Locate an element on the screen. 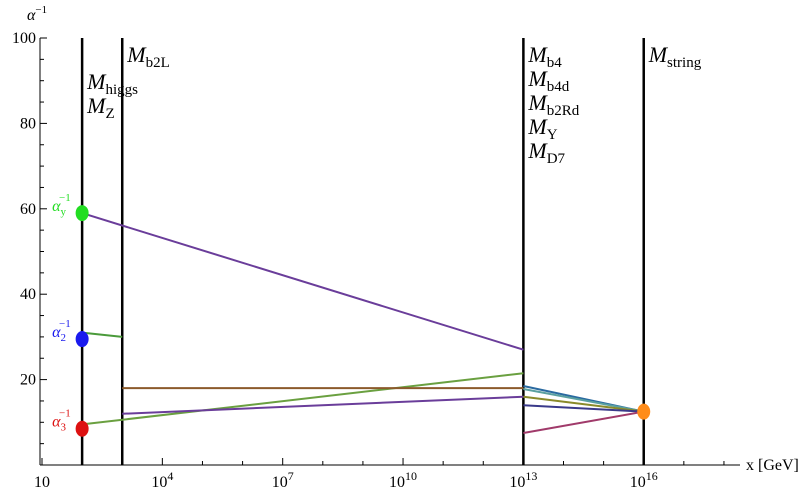  scale-label-sub: D7 is located at coordinates (556, 159).